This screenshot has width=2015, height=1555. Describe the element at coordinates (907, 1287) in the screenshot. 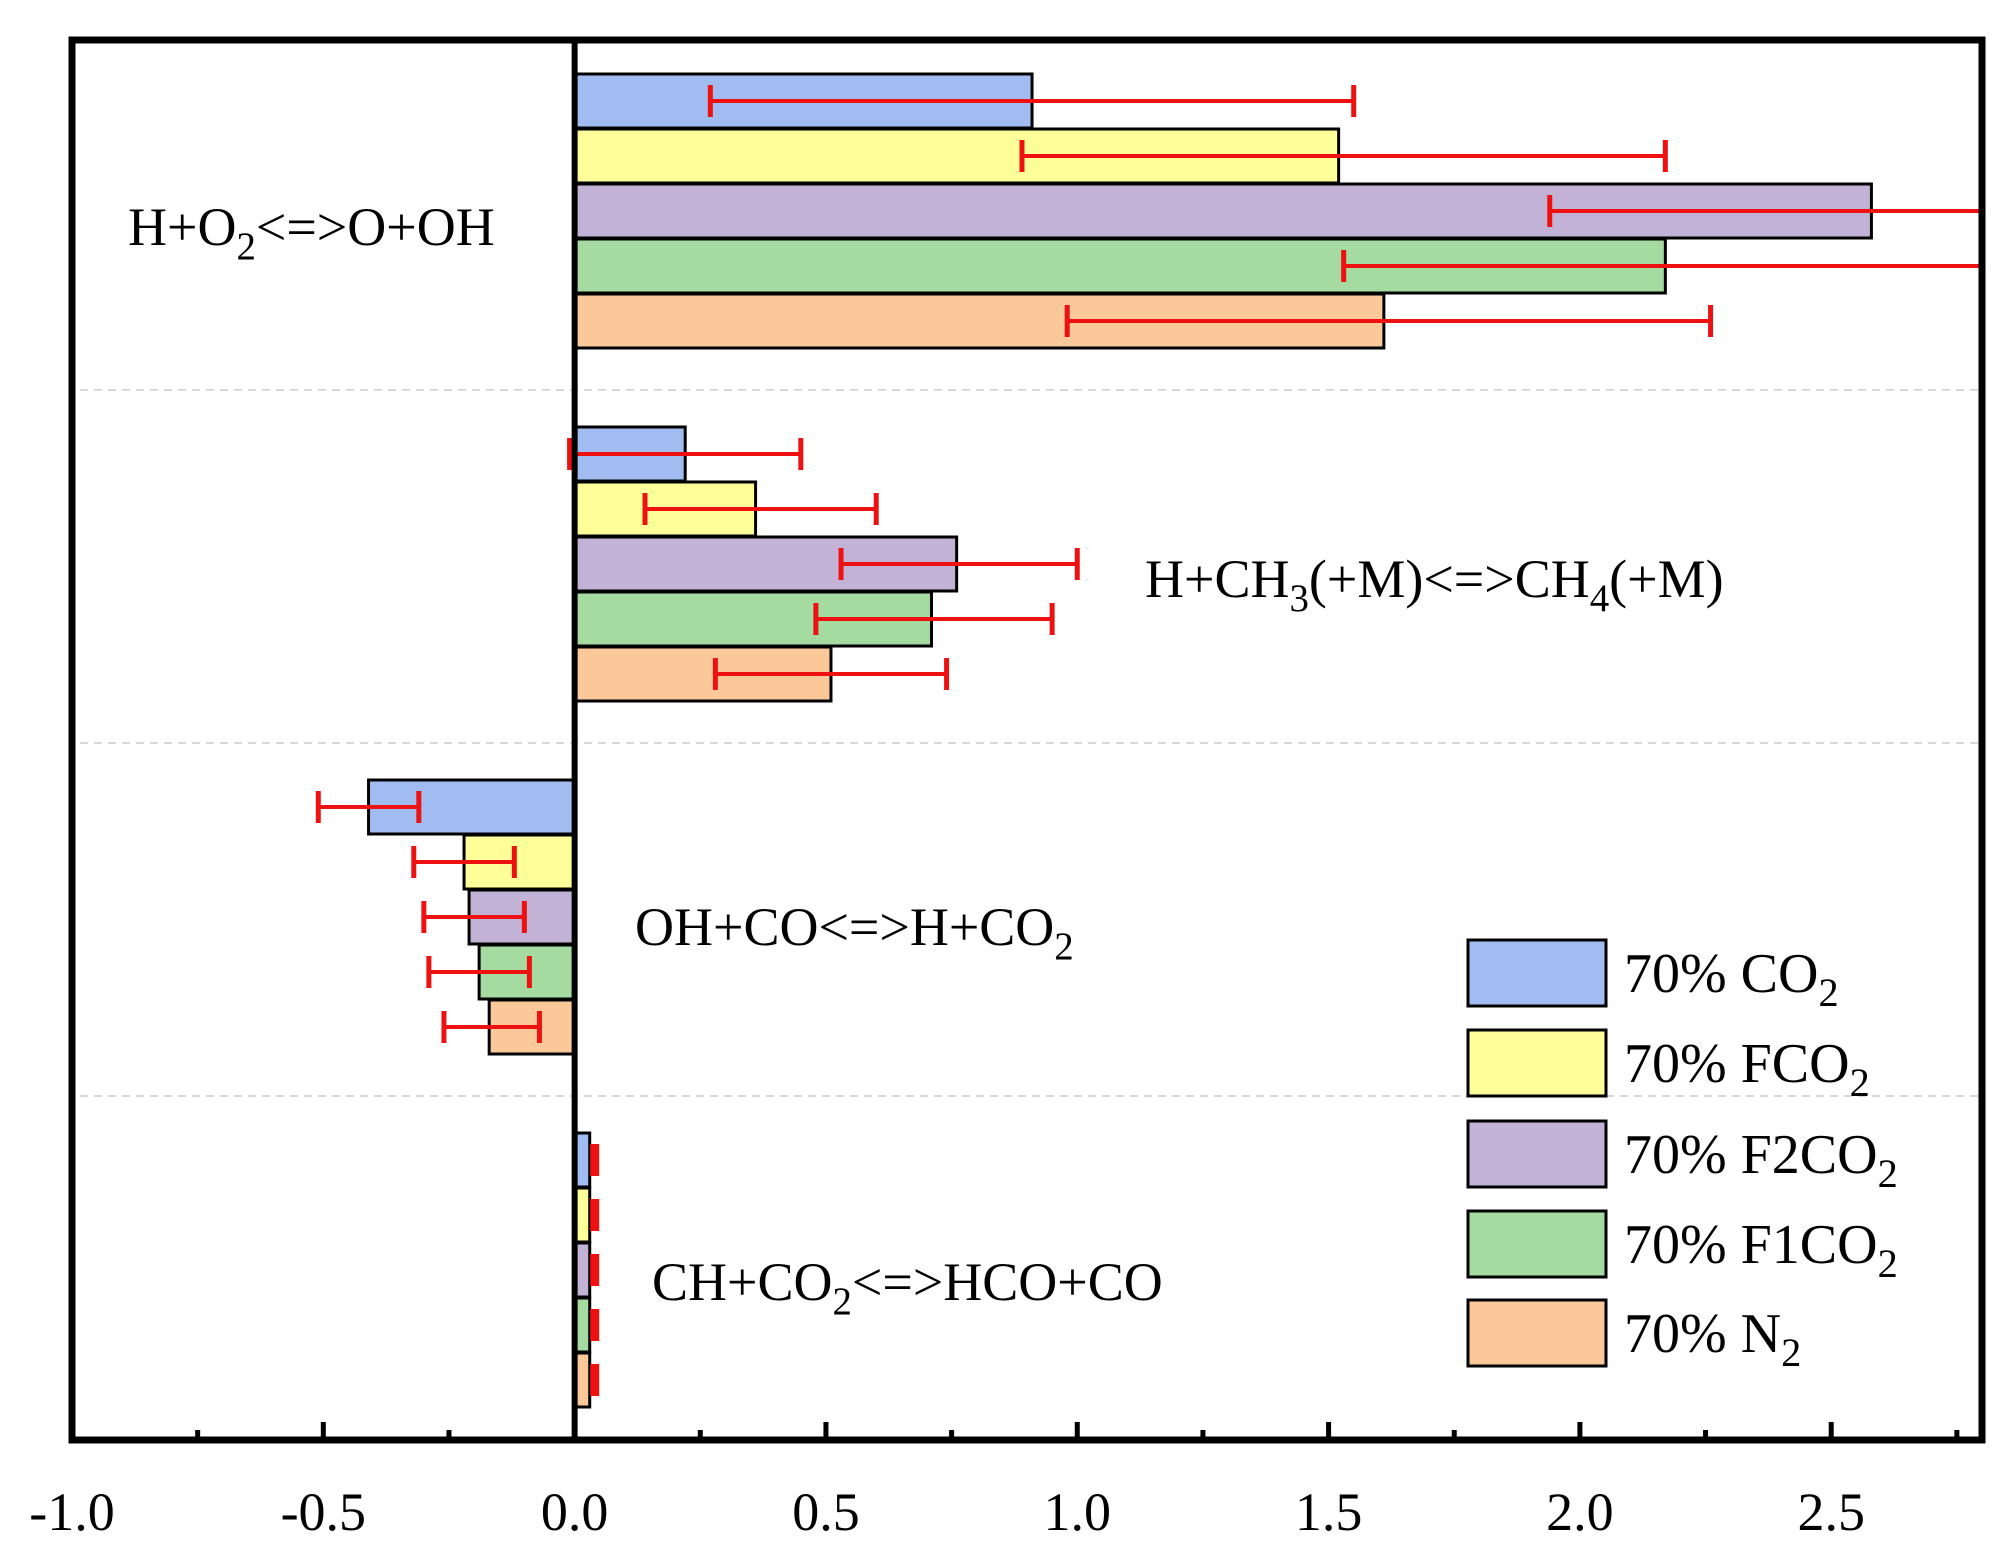

I see `reaction-label: CH+CO2<=>HCO+CO` at that location.